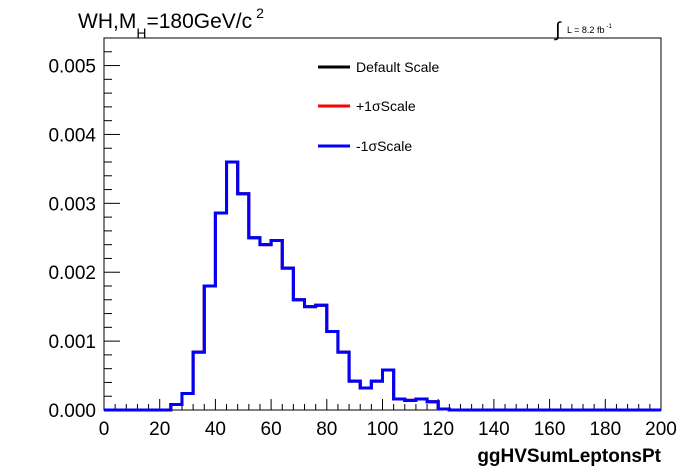 This screenshot has width=696, height=472. Describe the element at coordinates (271, 429) in the screenshot. I see `x-tick-label: 60` at that location.